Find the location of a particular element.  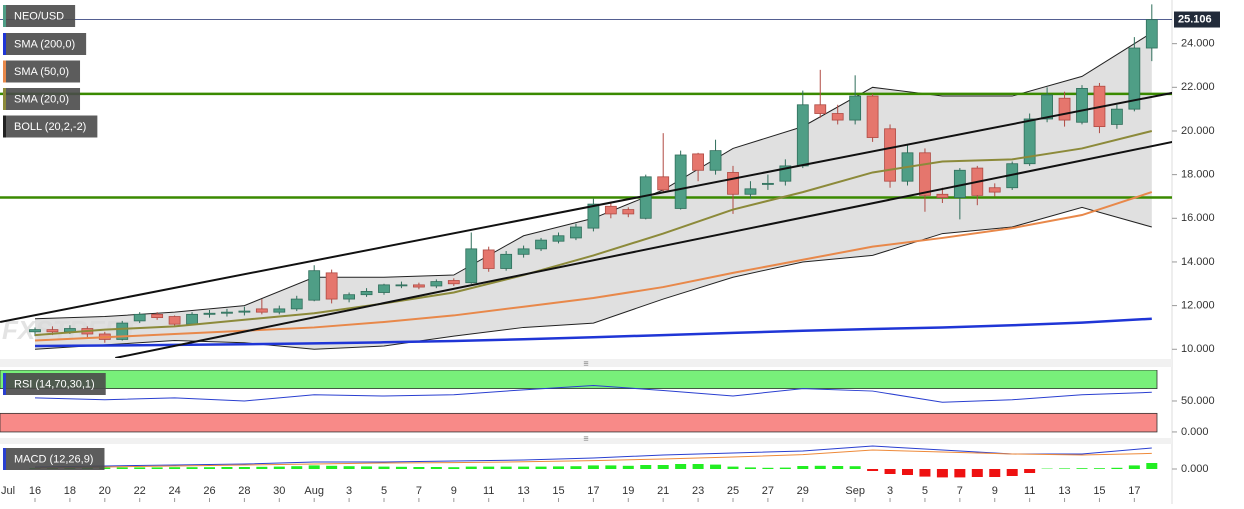

legend-label: BOLL (20,2,-2) is located at coordinates (50, 127).